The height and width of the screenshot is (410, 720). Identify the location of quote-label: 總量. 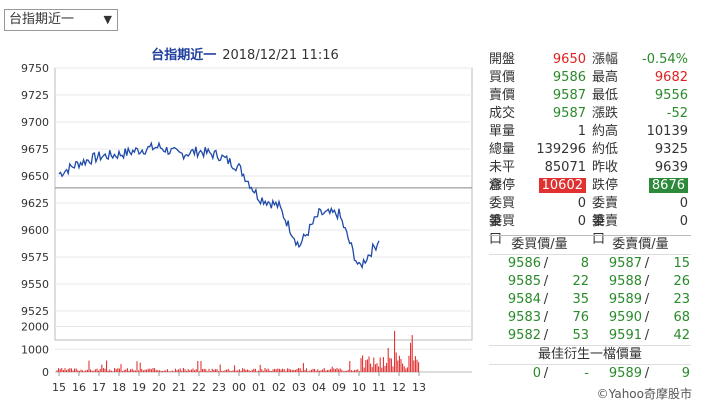
(502, 149).